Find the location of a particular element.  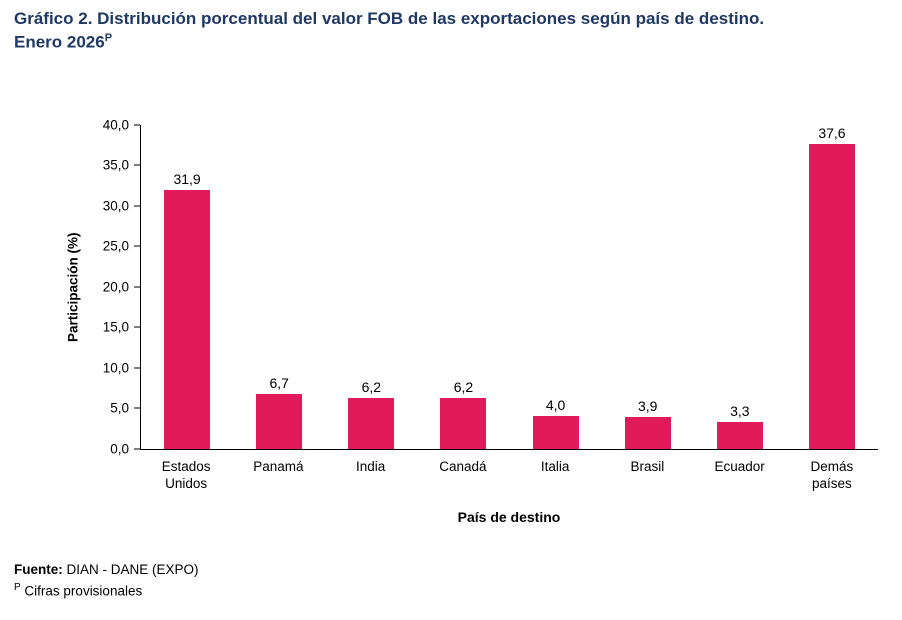

bar-column: 4,0 is located at coordinates (556, 287).